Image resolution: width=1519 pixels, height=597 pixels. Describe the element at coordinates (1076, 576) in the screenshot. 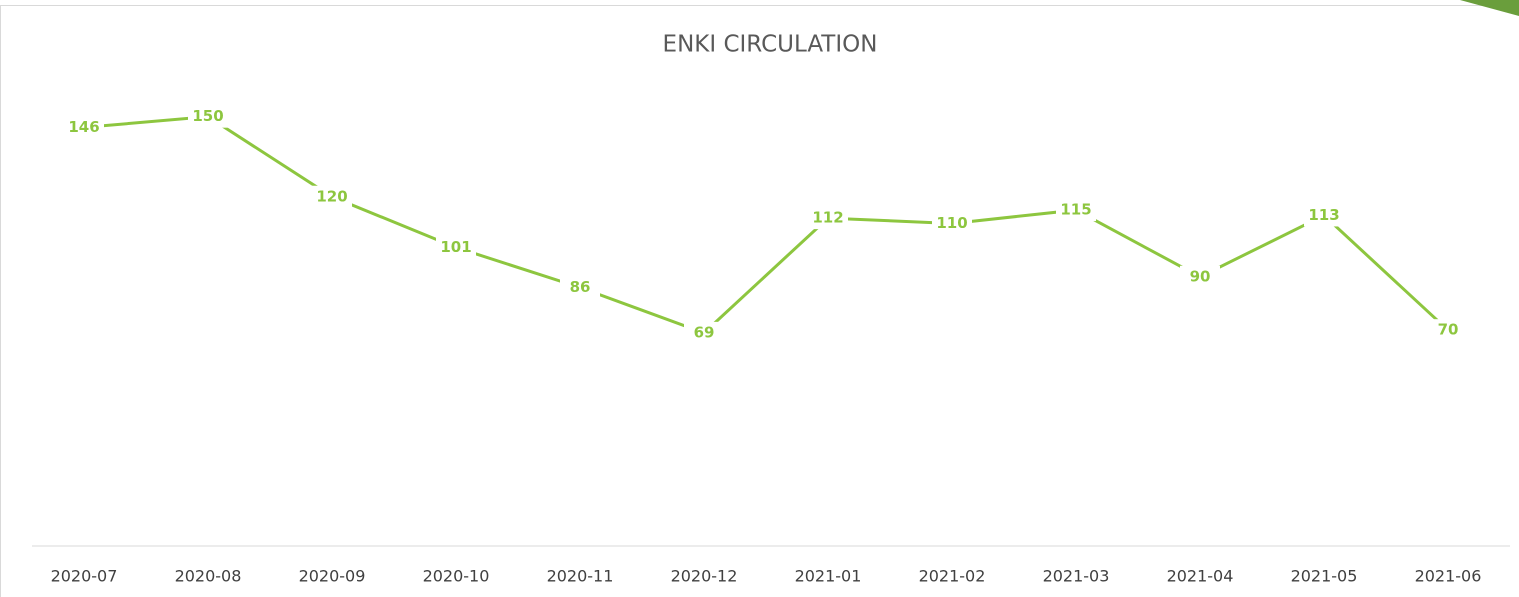

I see `x-tick-label: 2021-03` at that location.